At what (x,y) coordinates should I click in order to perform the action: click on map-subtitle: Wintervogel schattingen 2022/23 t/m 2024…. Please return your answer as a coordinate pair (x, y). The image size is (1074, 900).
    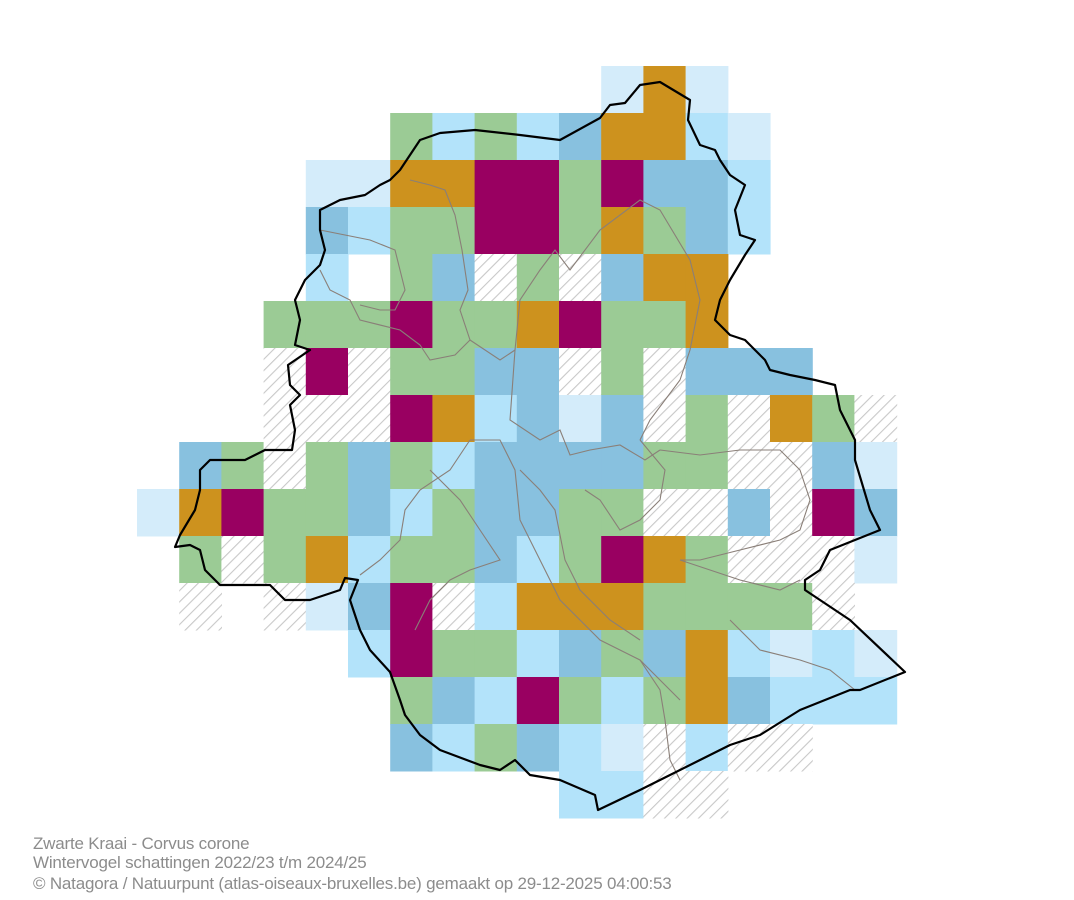
    Looking at the image, I should click on (200, 862).